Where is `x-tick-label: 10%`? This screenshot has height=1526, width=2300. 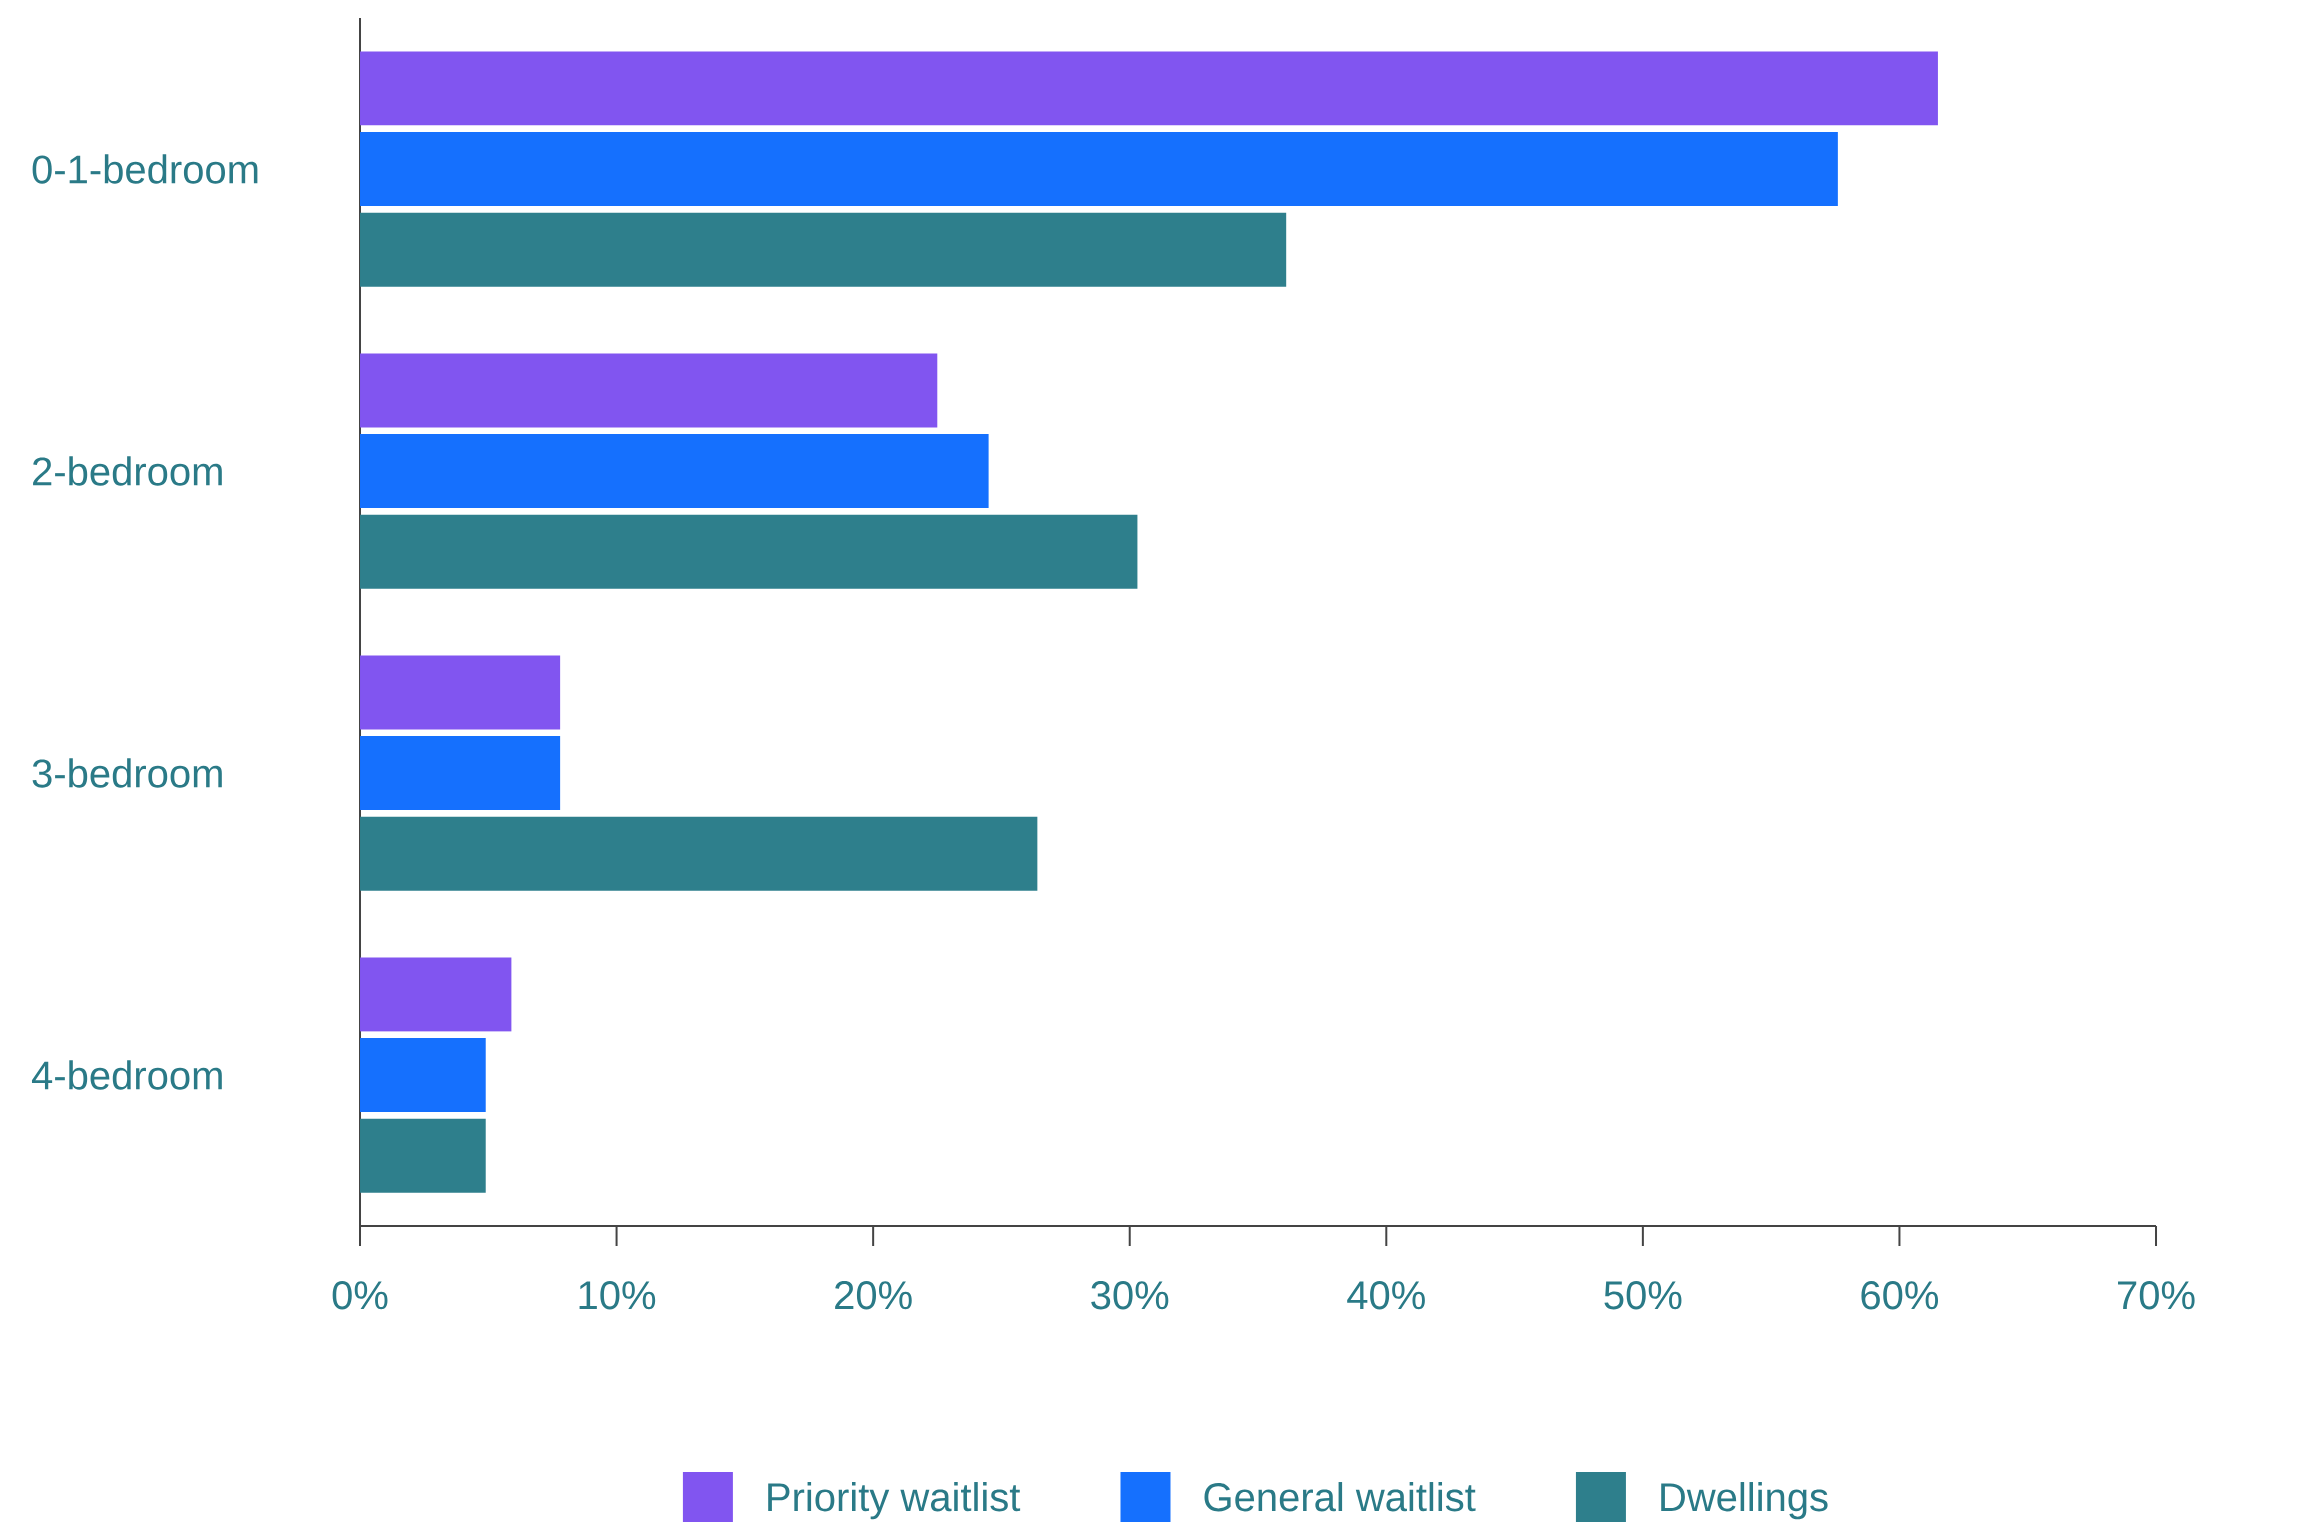
x-tick-label: 10% is located at coordinates (617, 1295).